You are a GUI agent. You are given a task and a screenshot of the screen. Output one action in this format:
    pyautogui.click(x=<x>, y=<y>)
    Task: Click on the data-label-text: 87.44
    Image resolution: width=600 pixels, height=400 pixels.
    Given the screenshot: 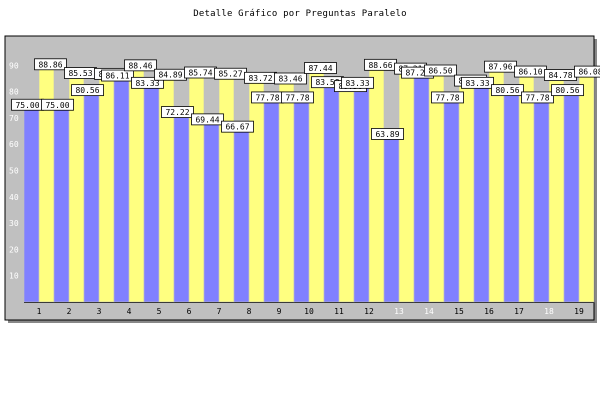 What is the action you would take?
    pyautogui.click(x=320, y=68)
    